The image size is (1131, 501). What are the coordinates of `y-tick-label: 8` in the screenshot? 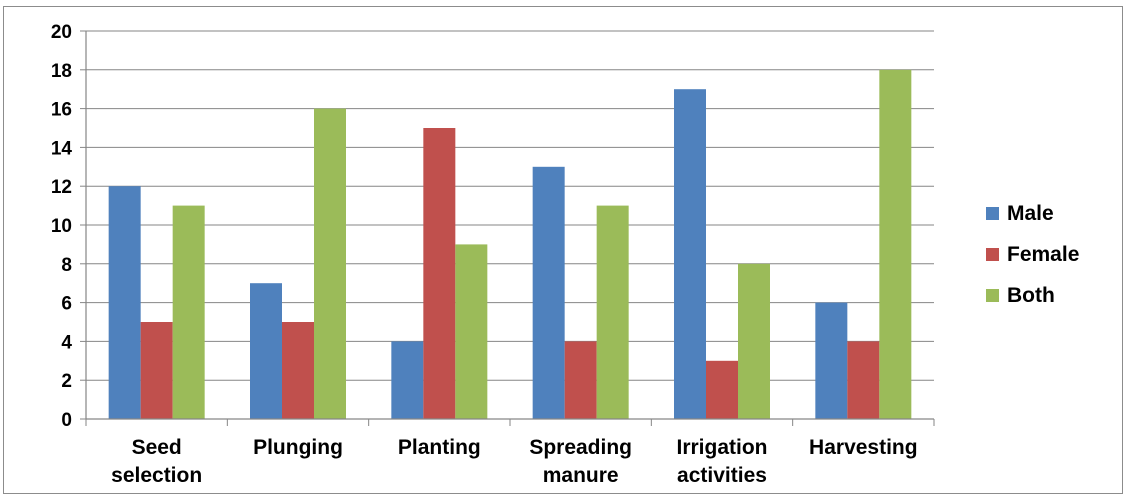 It's located at (66, 265).